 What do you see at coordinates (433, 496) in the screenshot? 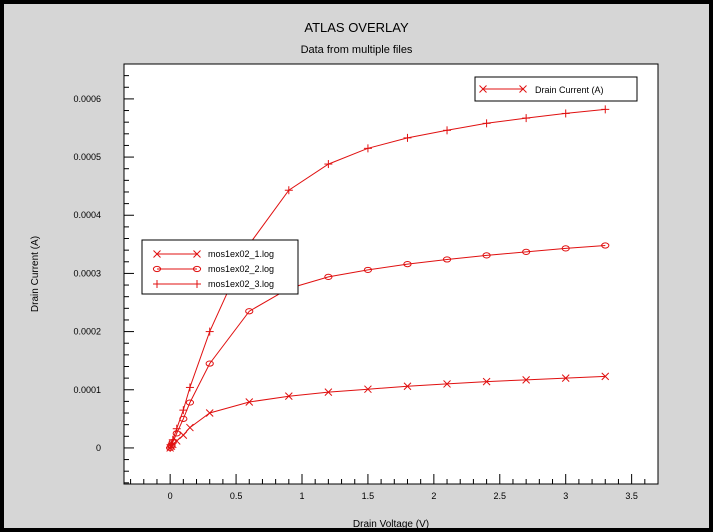
I see `x-tick-label: 2` at bounding box center [433, 496].